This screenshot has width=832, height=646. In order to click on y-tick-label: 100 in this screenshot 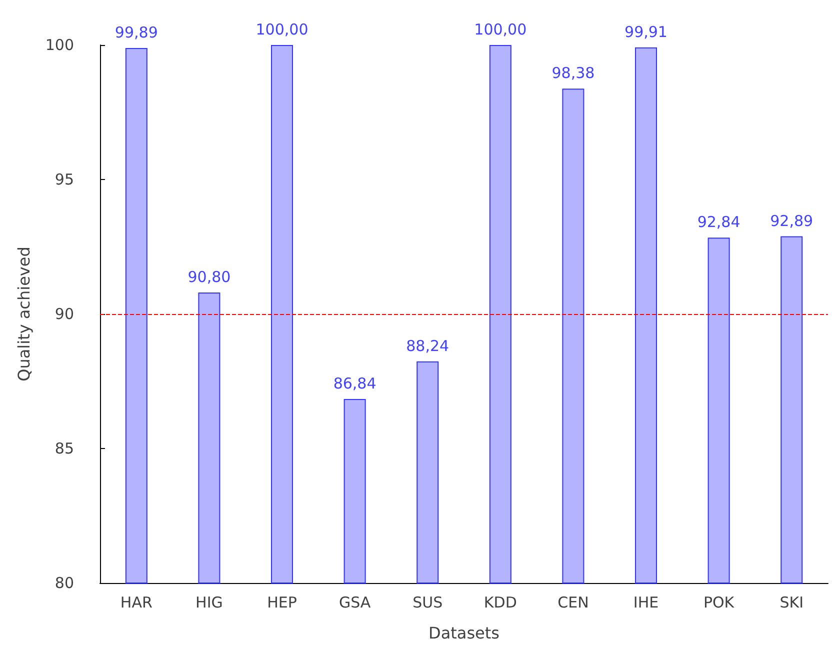, I will do `click(59, 45)`.